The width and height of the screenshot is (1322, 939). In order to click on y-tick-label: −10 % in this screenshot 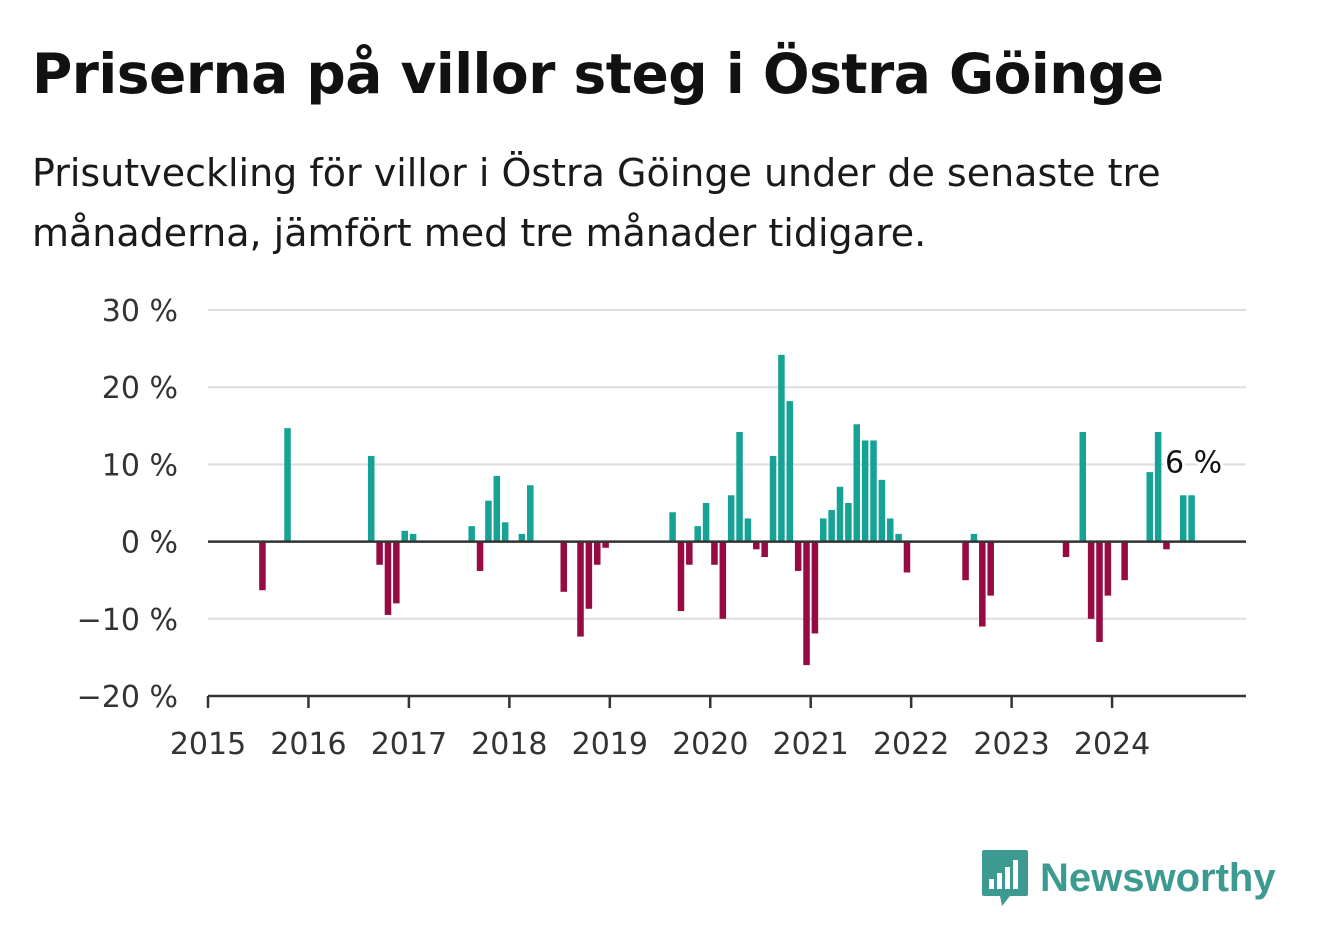, I will do `click(127, 620)`.